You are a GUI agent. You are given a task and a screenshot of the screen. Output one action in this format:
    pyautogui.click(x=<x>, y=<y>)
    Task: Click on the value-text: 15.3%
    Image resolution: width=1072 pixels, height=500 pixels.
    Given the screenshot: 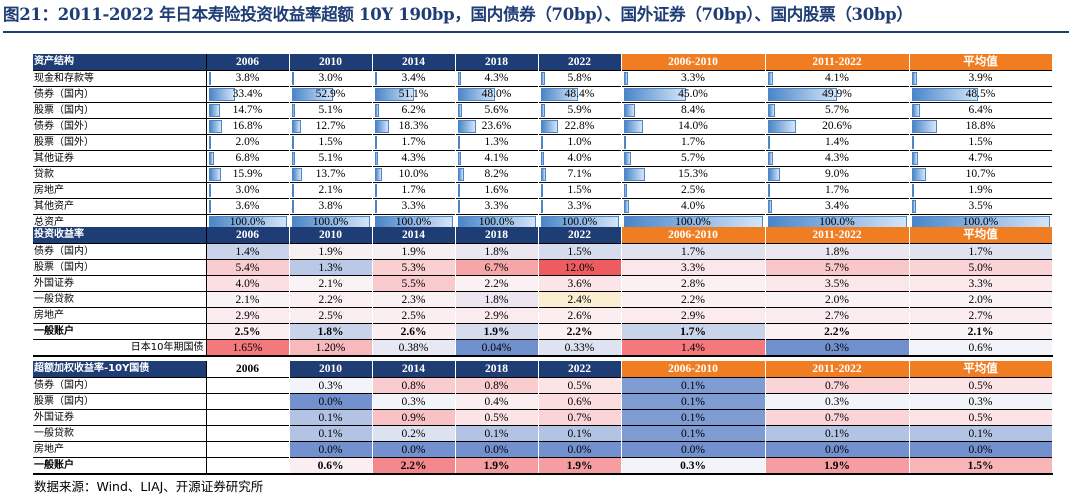 What is the action you would take?
    pyautogui.click(x=693, y=174)
    